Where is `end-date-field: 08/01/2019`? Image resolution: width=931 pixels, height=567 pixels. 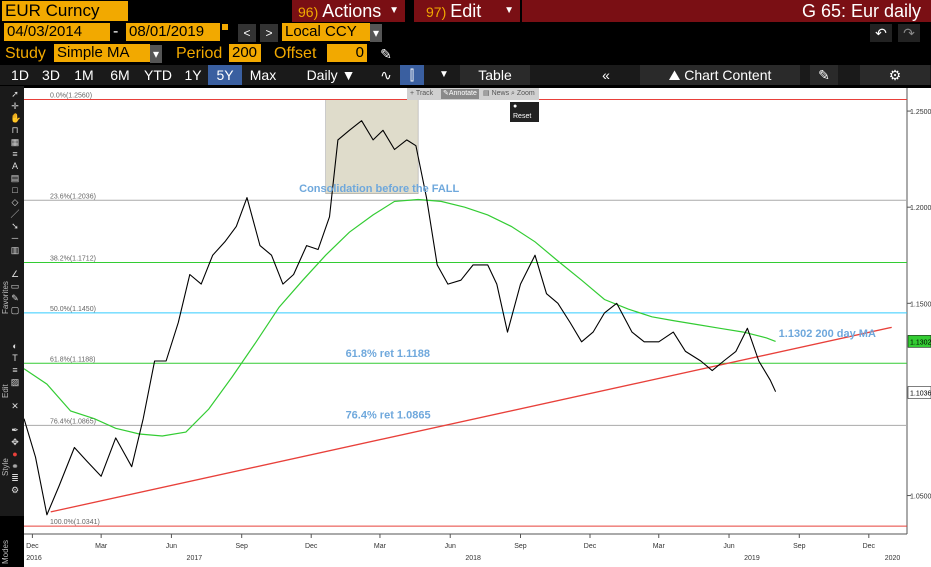 end-date-field: 08/01/2019 is located at coordinates (173, 32).